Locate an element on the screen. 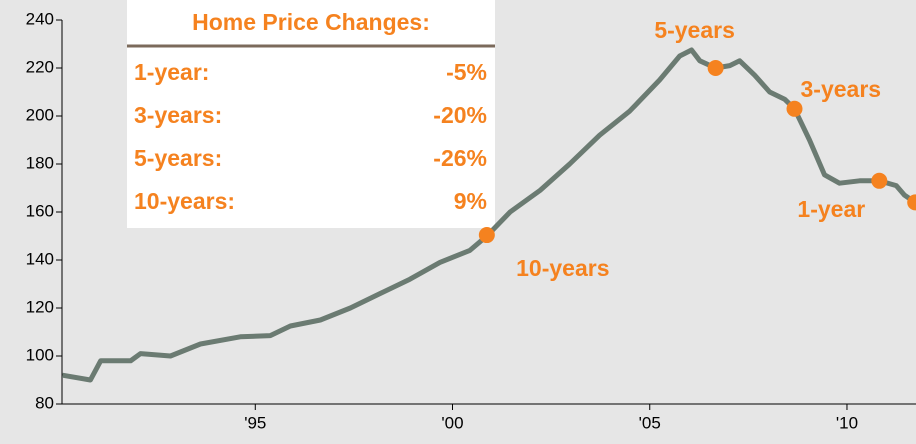  table-label: 1-year: is located at coordinates (171, 72).